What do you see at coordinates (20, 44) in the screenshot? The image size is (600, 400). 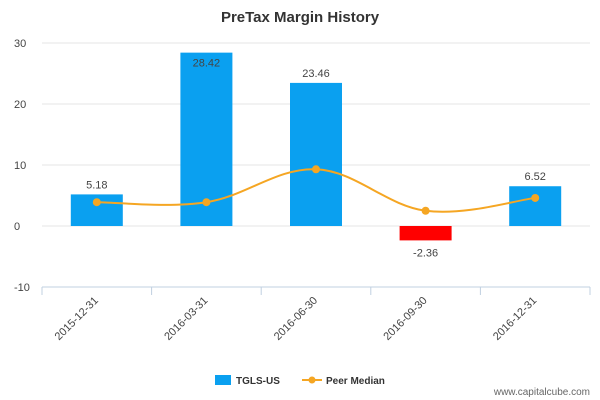 I see `y-tick-label: 30` at bounding box center [20, 44].